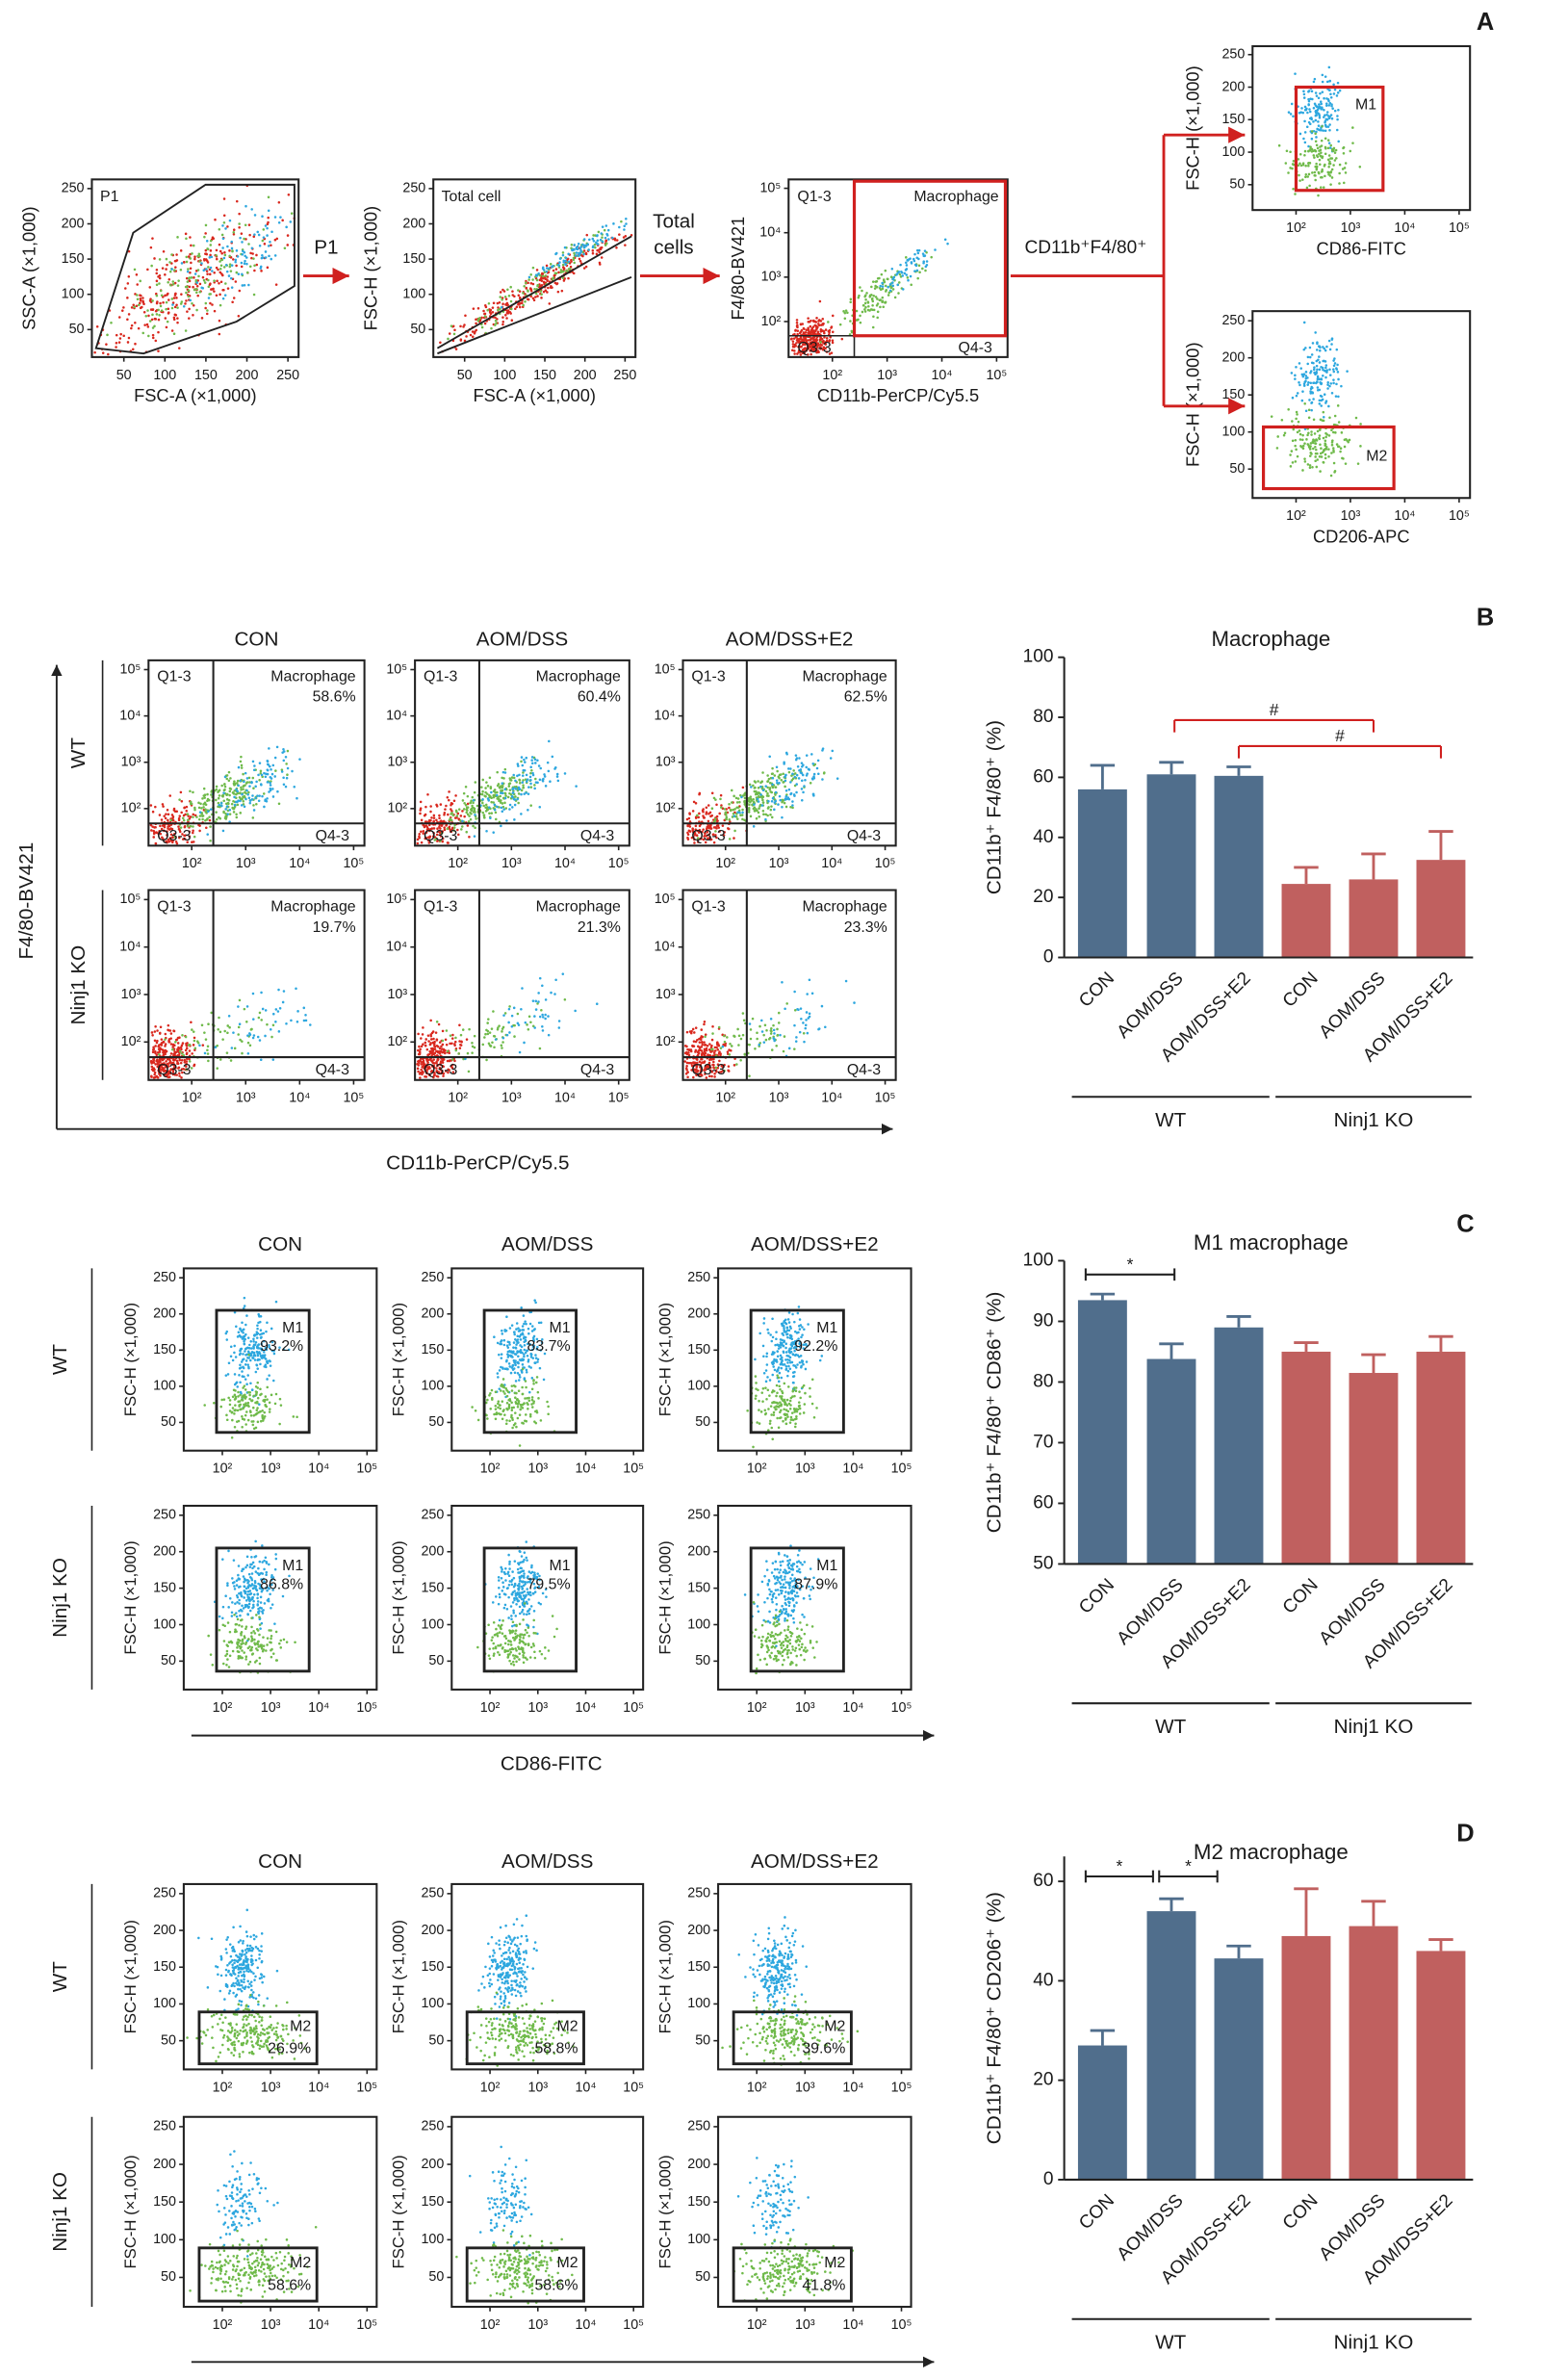 This screenshot has width=1568, height=2379. I want to click on column-label: AOM/DSS, so click(522, 640).